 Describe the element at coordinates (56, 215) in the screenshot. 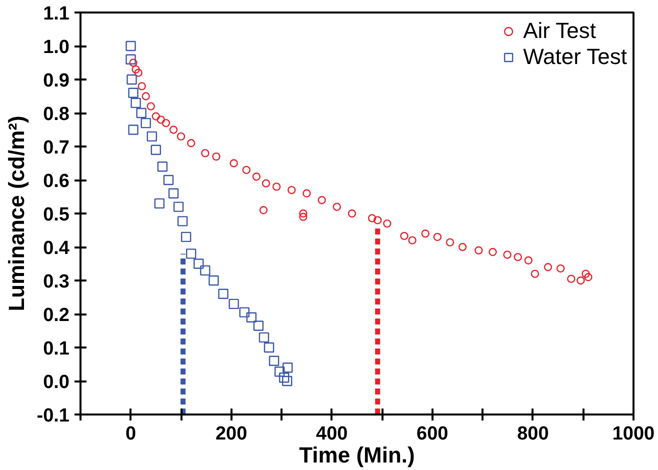

I see `y-tick-label: 0.5` at that location.